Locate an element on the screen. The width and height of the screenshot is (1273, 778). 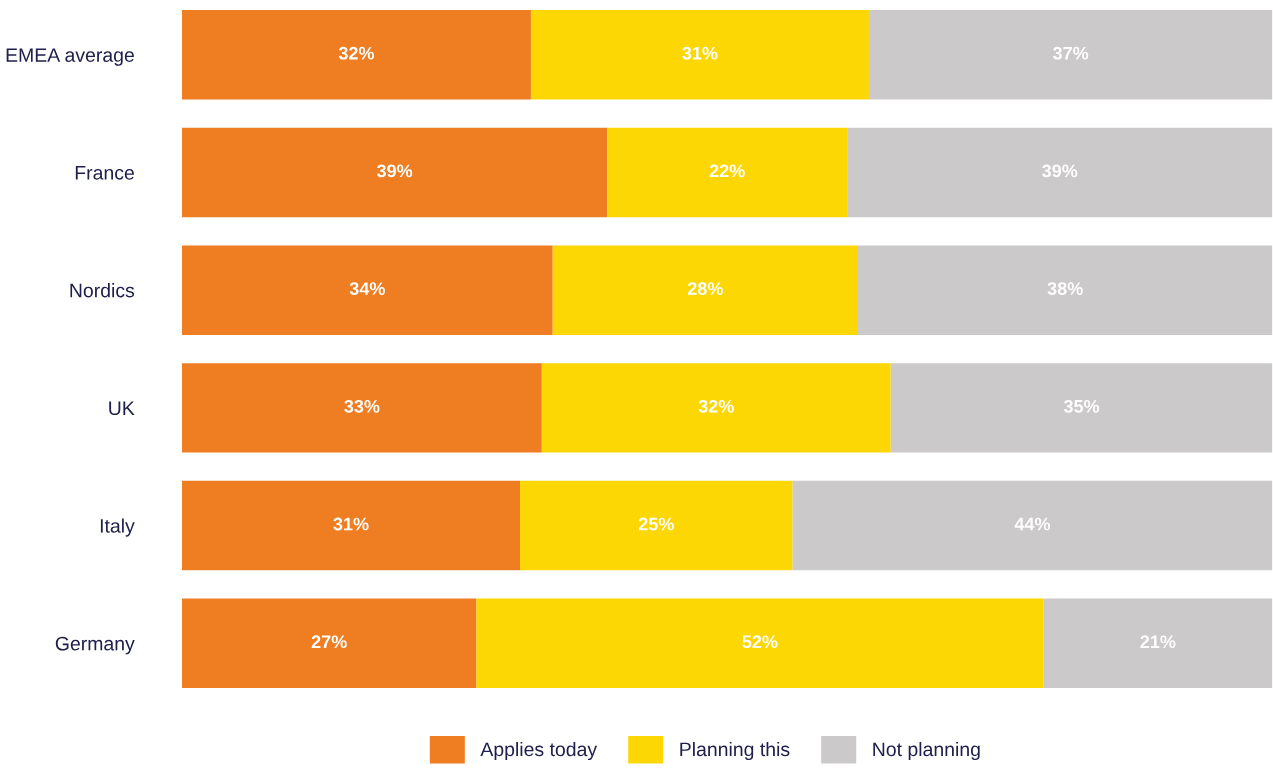
y-tick-label: France is located at coordinates (104, 173).